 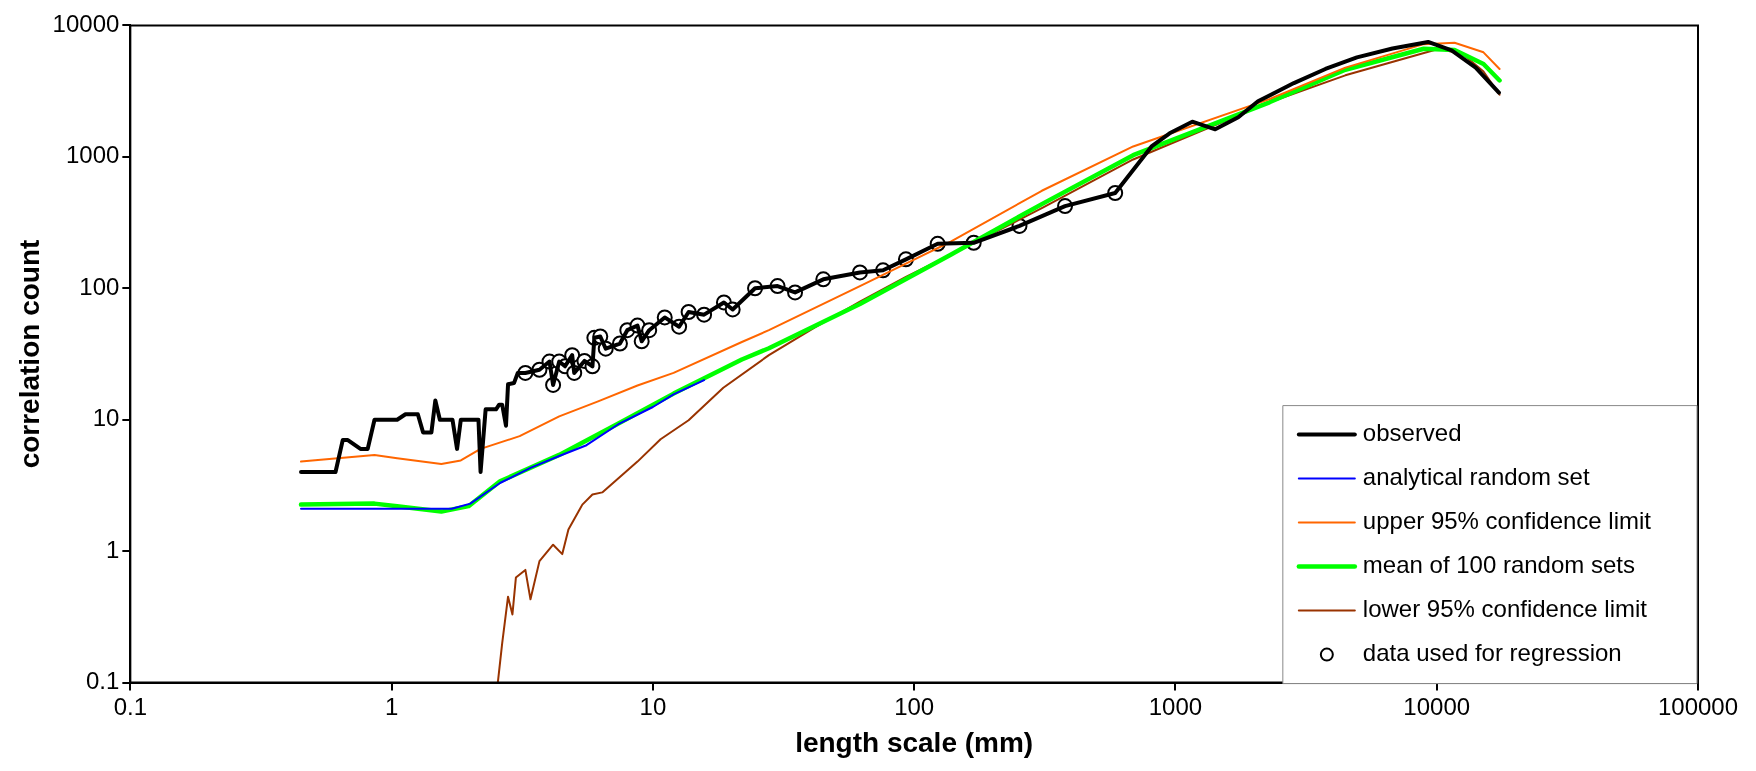 I want to click on y-tick-label: 0.1, so click(x=102, y=681).